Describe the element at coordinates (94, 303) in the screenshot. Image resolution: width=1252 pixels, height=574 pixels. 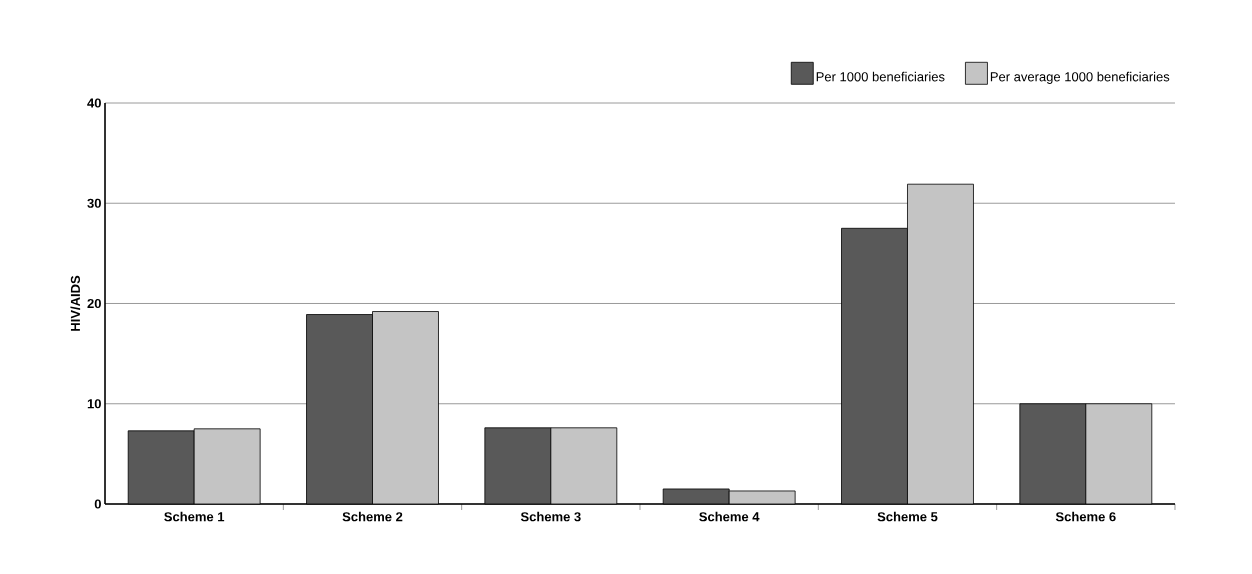
I see `y-tick-label: 20` at that location.